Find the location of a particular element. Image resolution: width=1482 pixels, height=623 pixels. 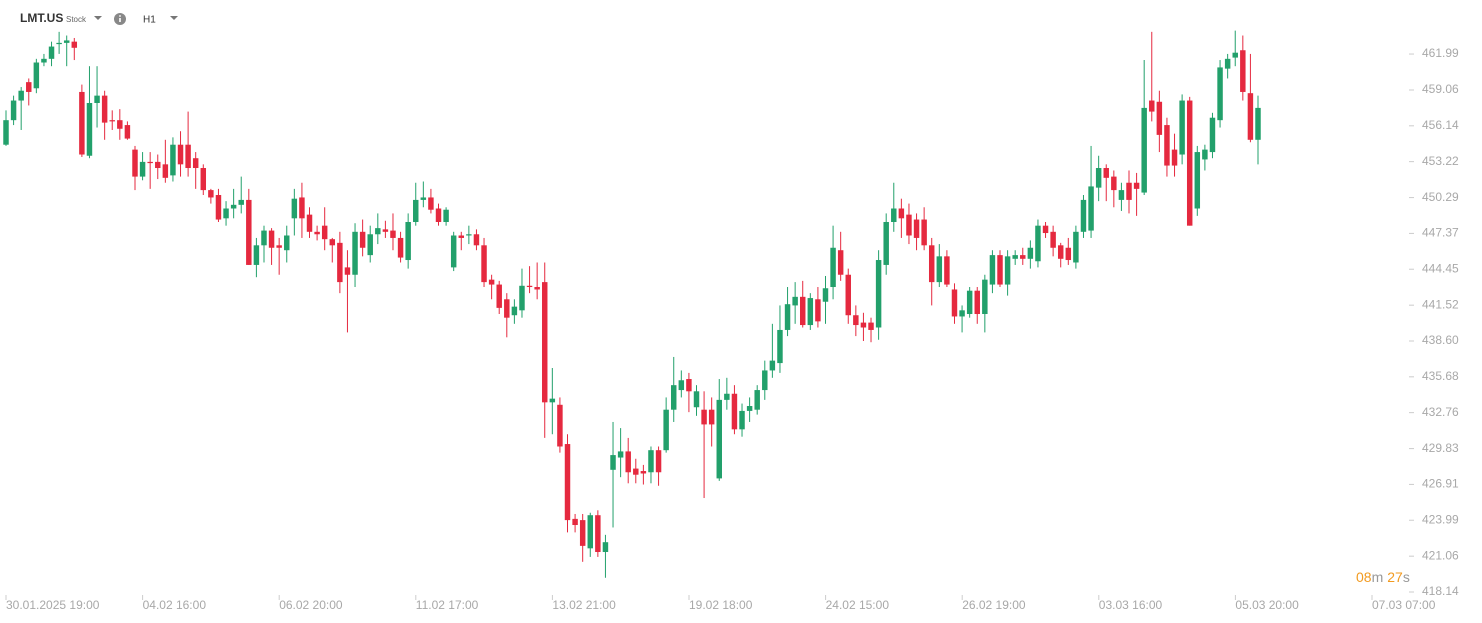

symbol-dropdown is located at coordinates (98, 18).